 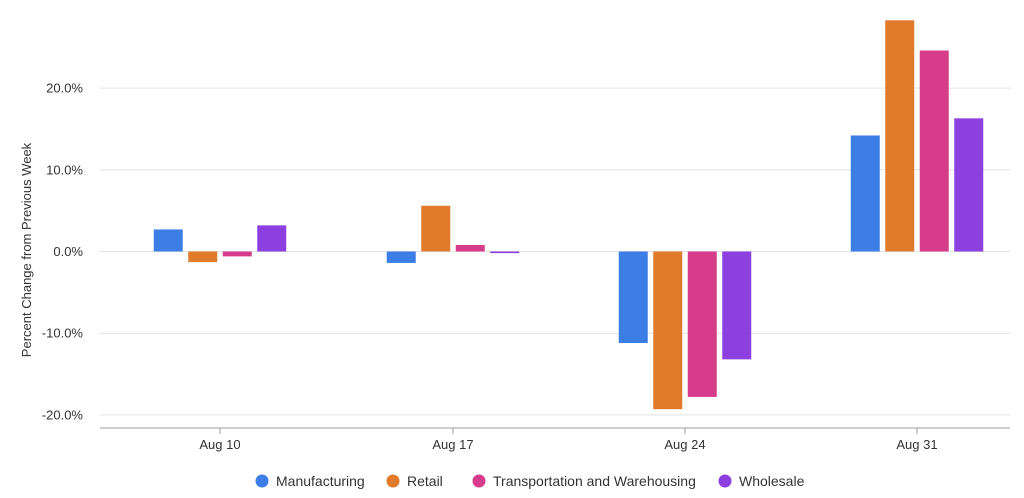 What do you see at coordinates (425, 481) in the screenshot?
I see `legend-label: Retail` at bounding box center [425, 481].